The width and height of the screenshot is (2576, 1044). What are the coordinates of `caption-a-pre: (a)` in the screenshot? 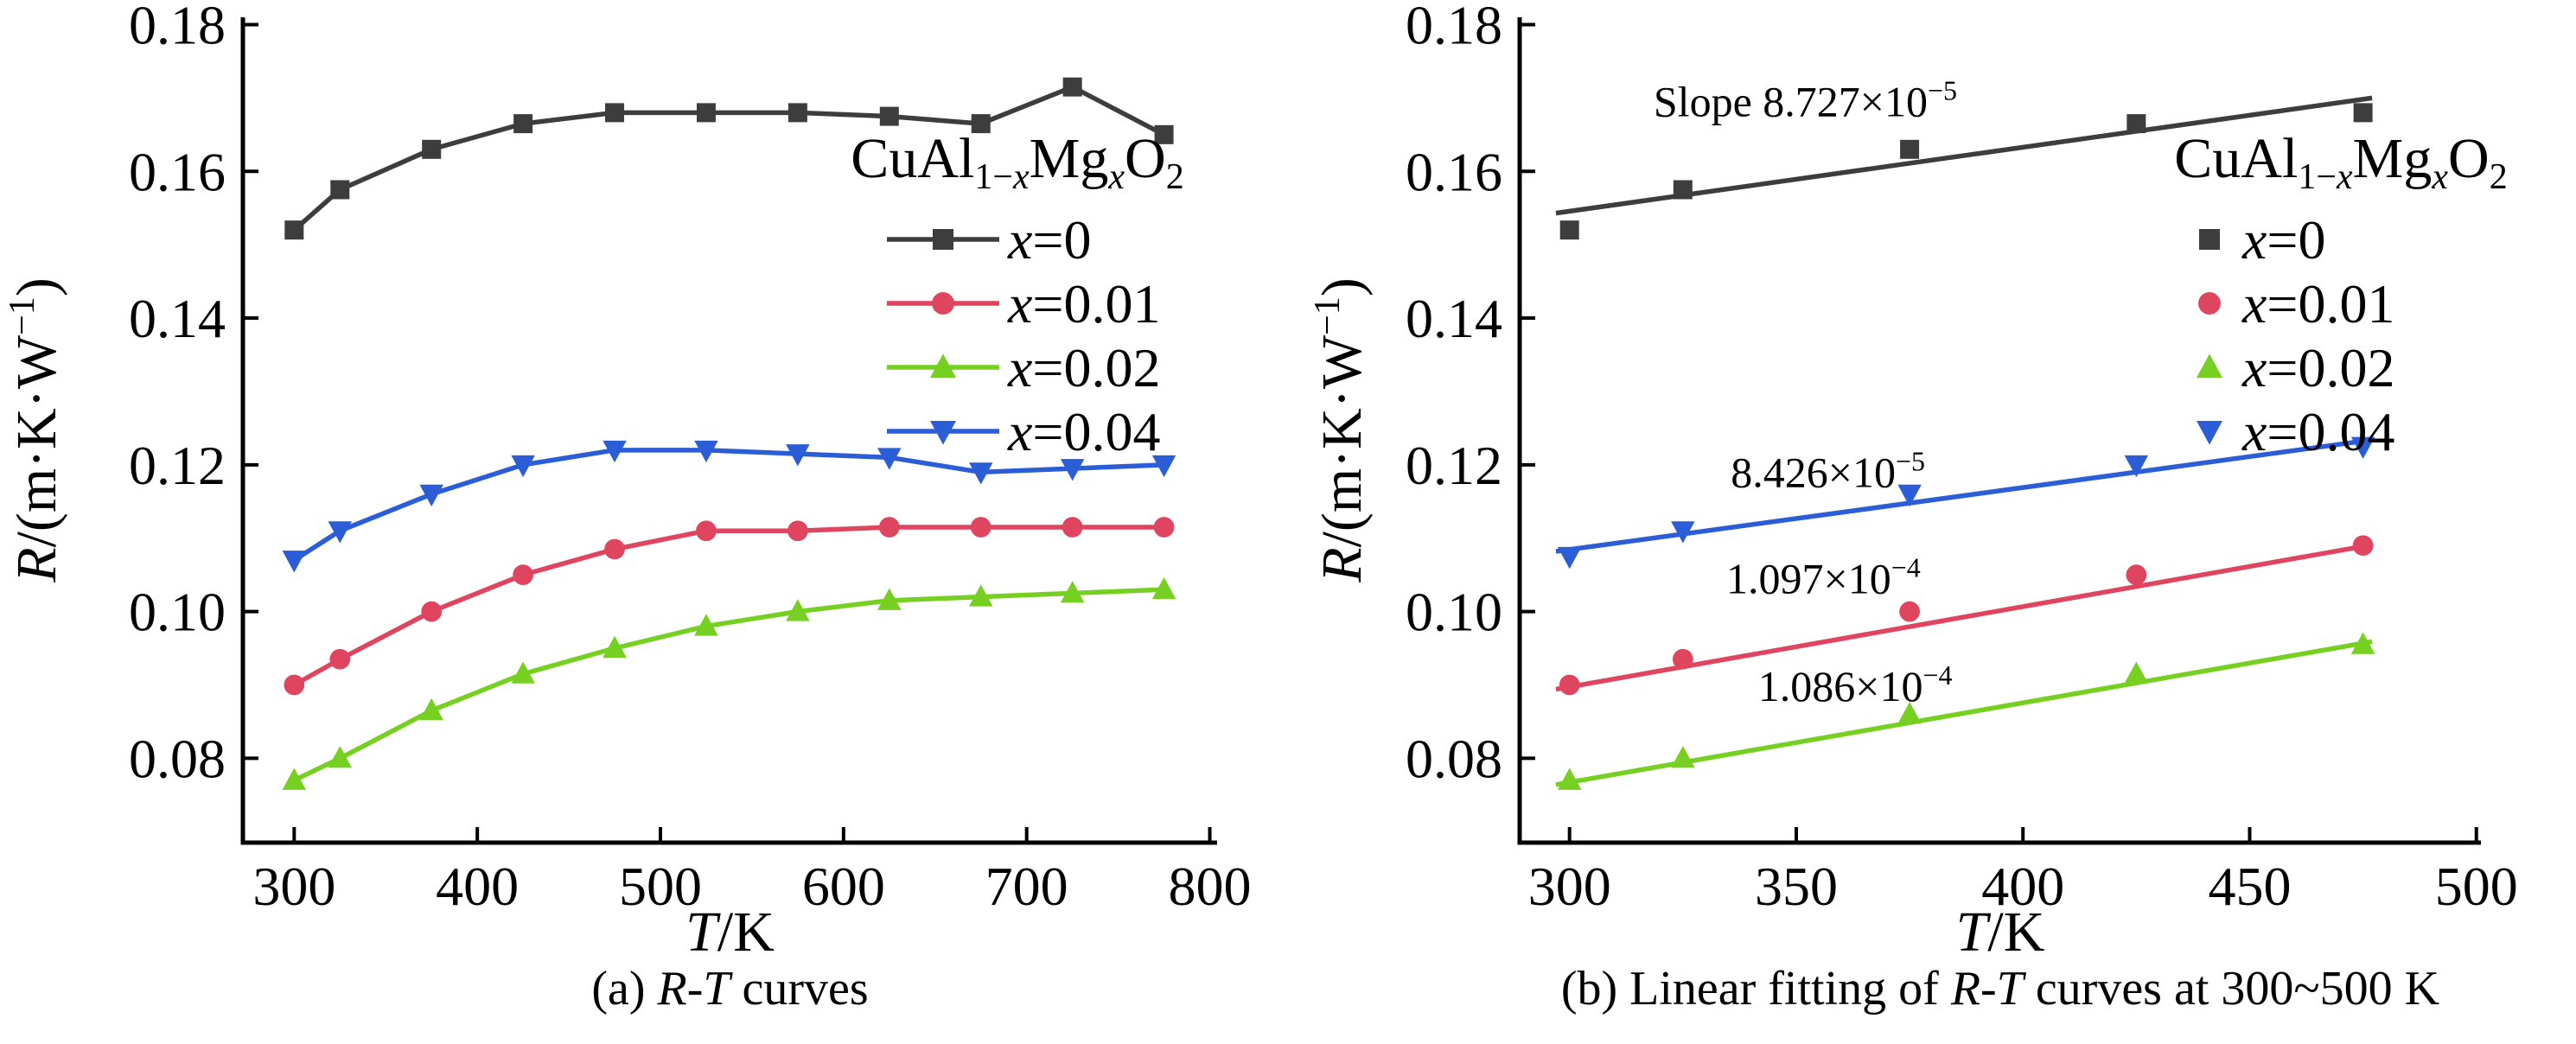 It's located at (624, 988).